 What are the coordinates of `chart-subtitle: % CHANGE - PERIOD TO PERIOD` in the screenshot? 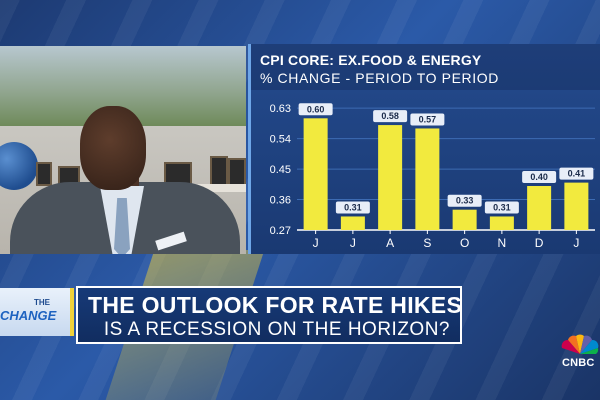 It's located at (379, 78).